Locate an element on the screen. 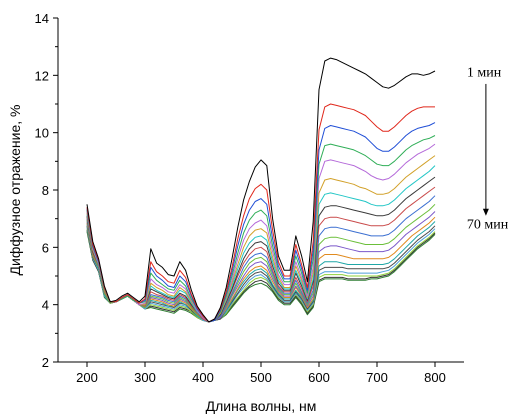 This screenshot has width=509, height=416. x-tick-label: 700 is located at coordinates (377, 377).